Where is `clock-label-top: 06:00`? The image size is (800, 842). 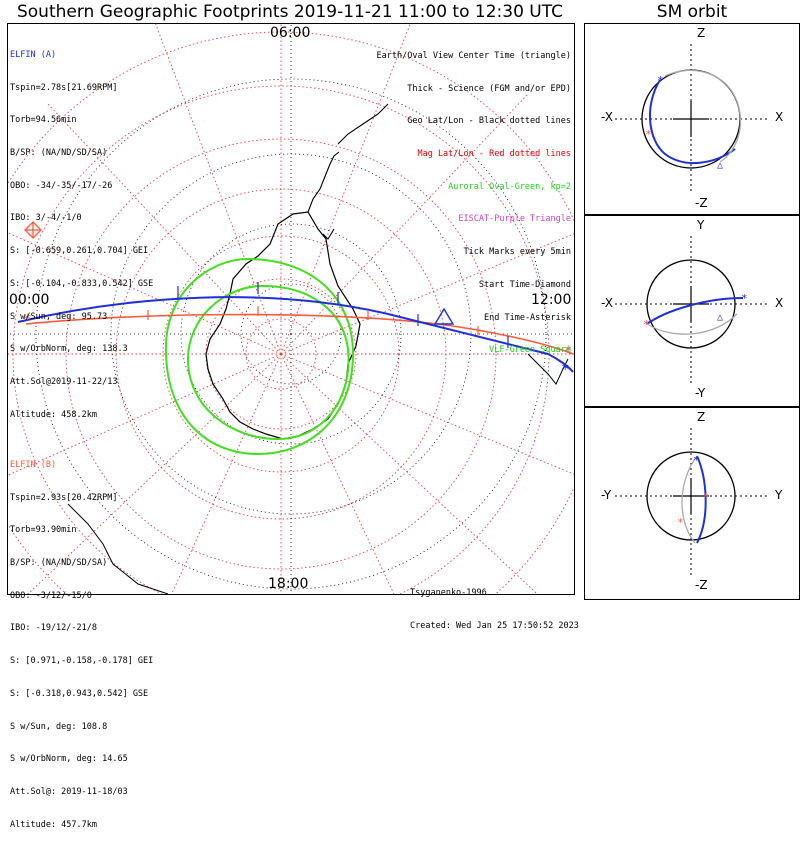
clock-label-top: 06:00 is located at coordinates (290, 33).